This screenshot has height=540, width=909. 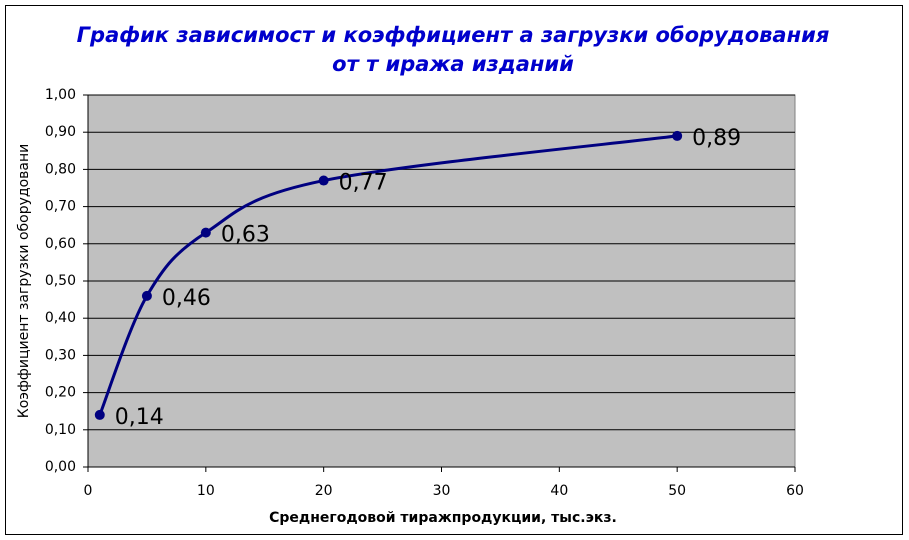 What do you see at coordinates (186, 298) in the screenshot?
I see `data-label: 0,46` at bounding box center [186, 298].